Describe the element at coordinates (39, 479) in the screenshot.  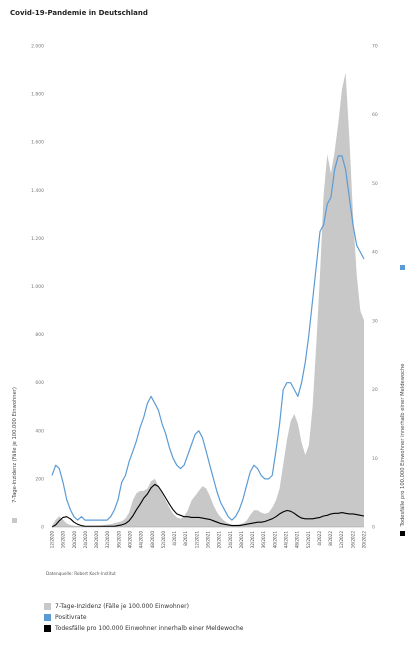
I see `y-tick-left: 200` at that location.